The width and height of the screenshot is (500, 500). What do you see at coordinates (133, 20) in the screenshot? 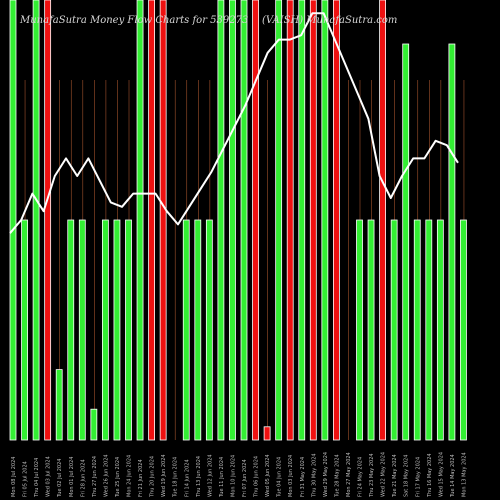
I see `chart-title: MunafaSutra Money Flow Charts for 539273` at bounding box center [133, 20].